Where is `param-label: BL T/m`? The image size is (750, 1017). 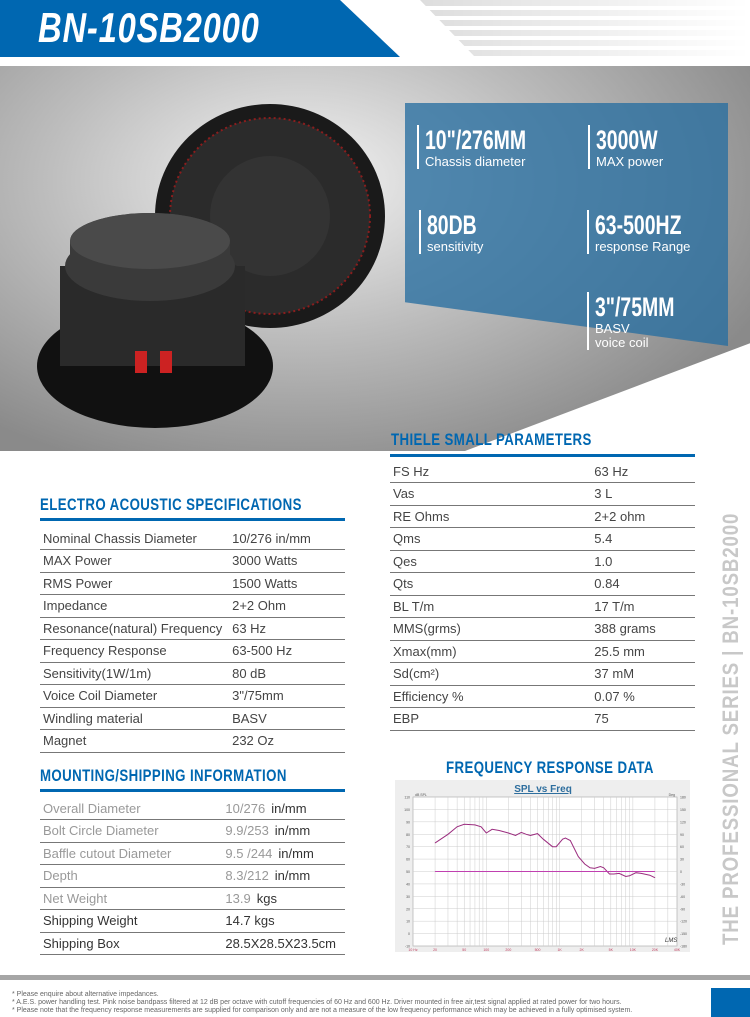
param-label: BL T/m is located at coordinates (491, 606).